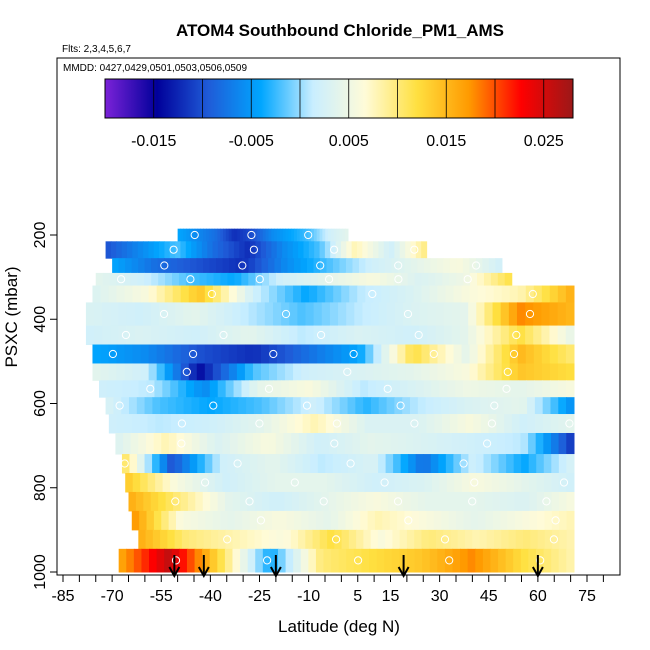  What do you see at coordinates (174, 567) in the screenshot?
I see `flight-arrow` at bounding box center [174, 567].